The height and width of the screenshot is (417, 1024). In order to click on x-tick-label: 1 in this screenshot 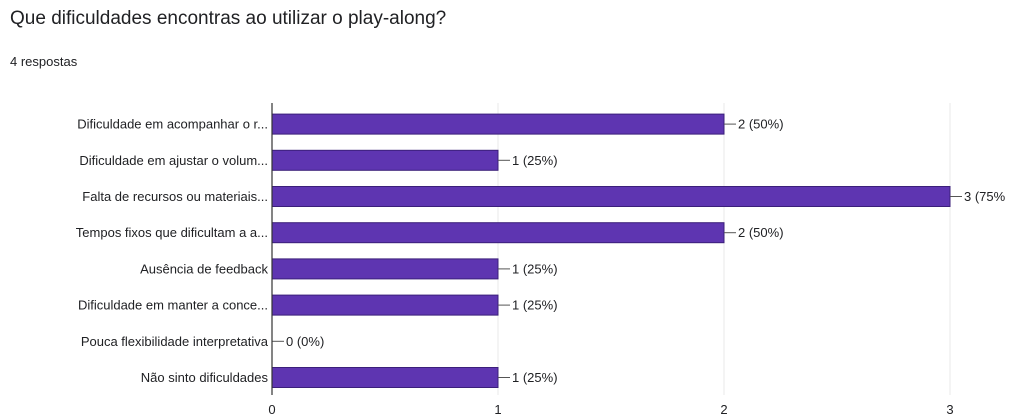, I will do `click(497, 409)`.